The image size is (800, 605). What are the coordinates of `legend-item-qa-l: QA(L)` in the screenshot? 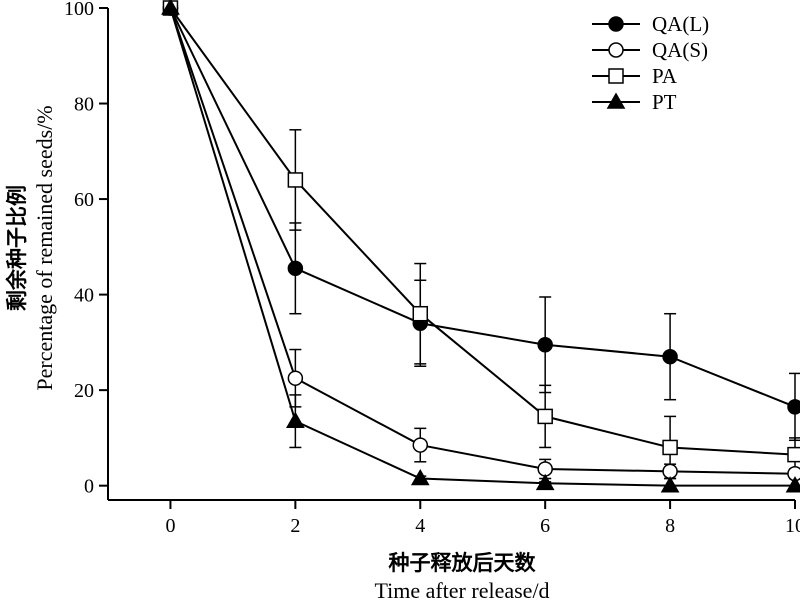 It's located at (650, 24).